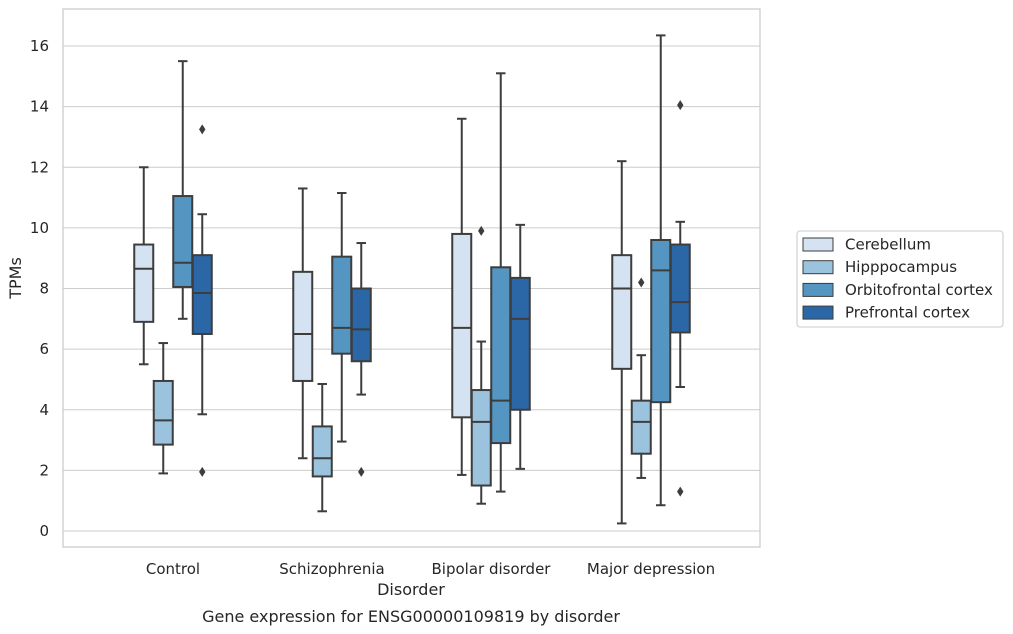 This screenshot has height=634, width=1013. I want to click on legend-label: Orbitofrontal cortex, so click(919, 290).